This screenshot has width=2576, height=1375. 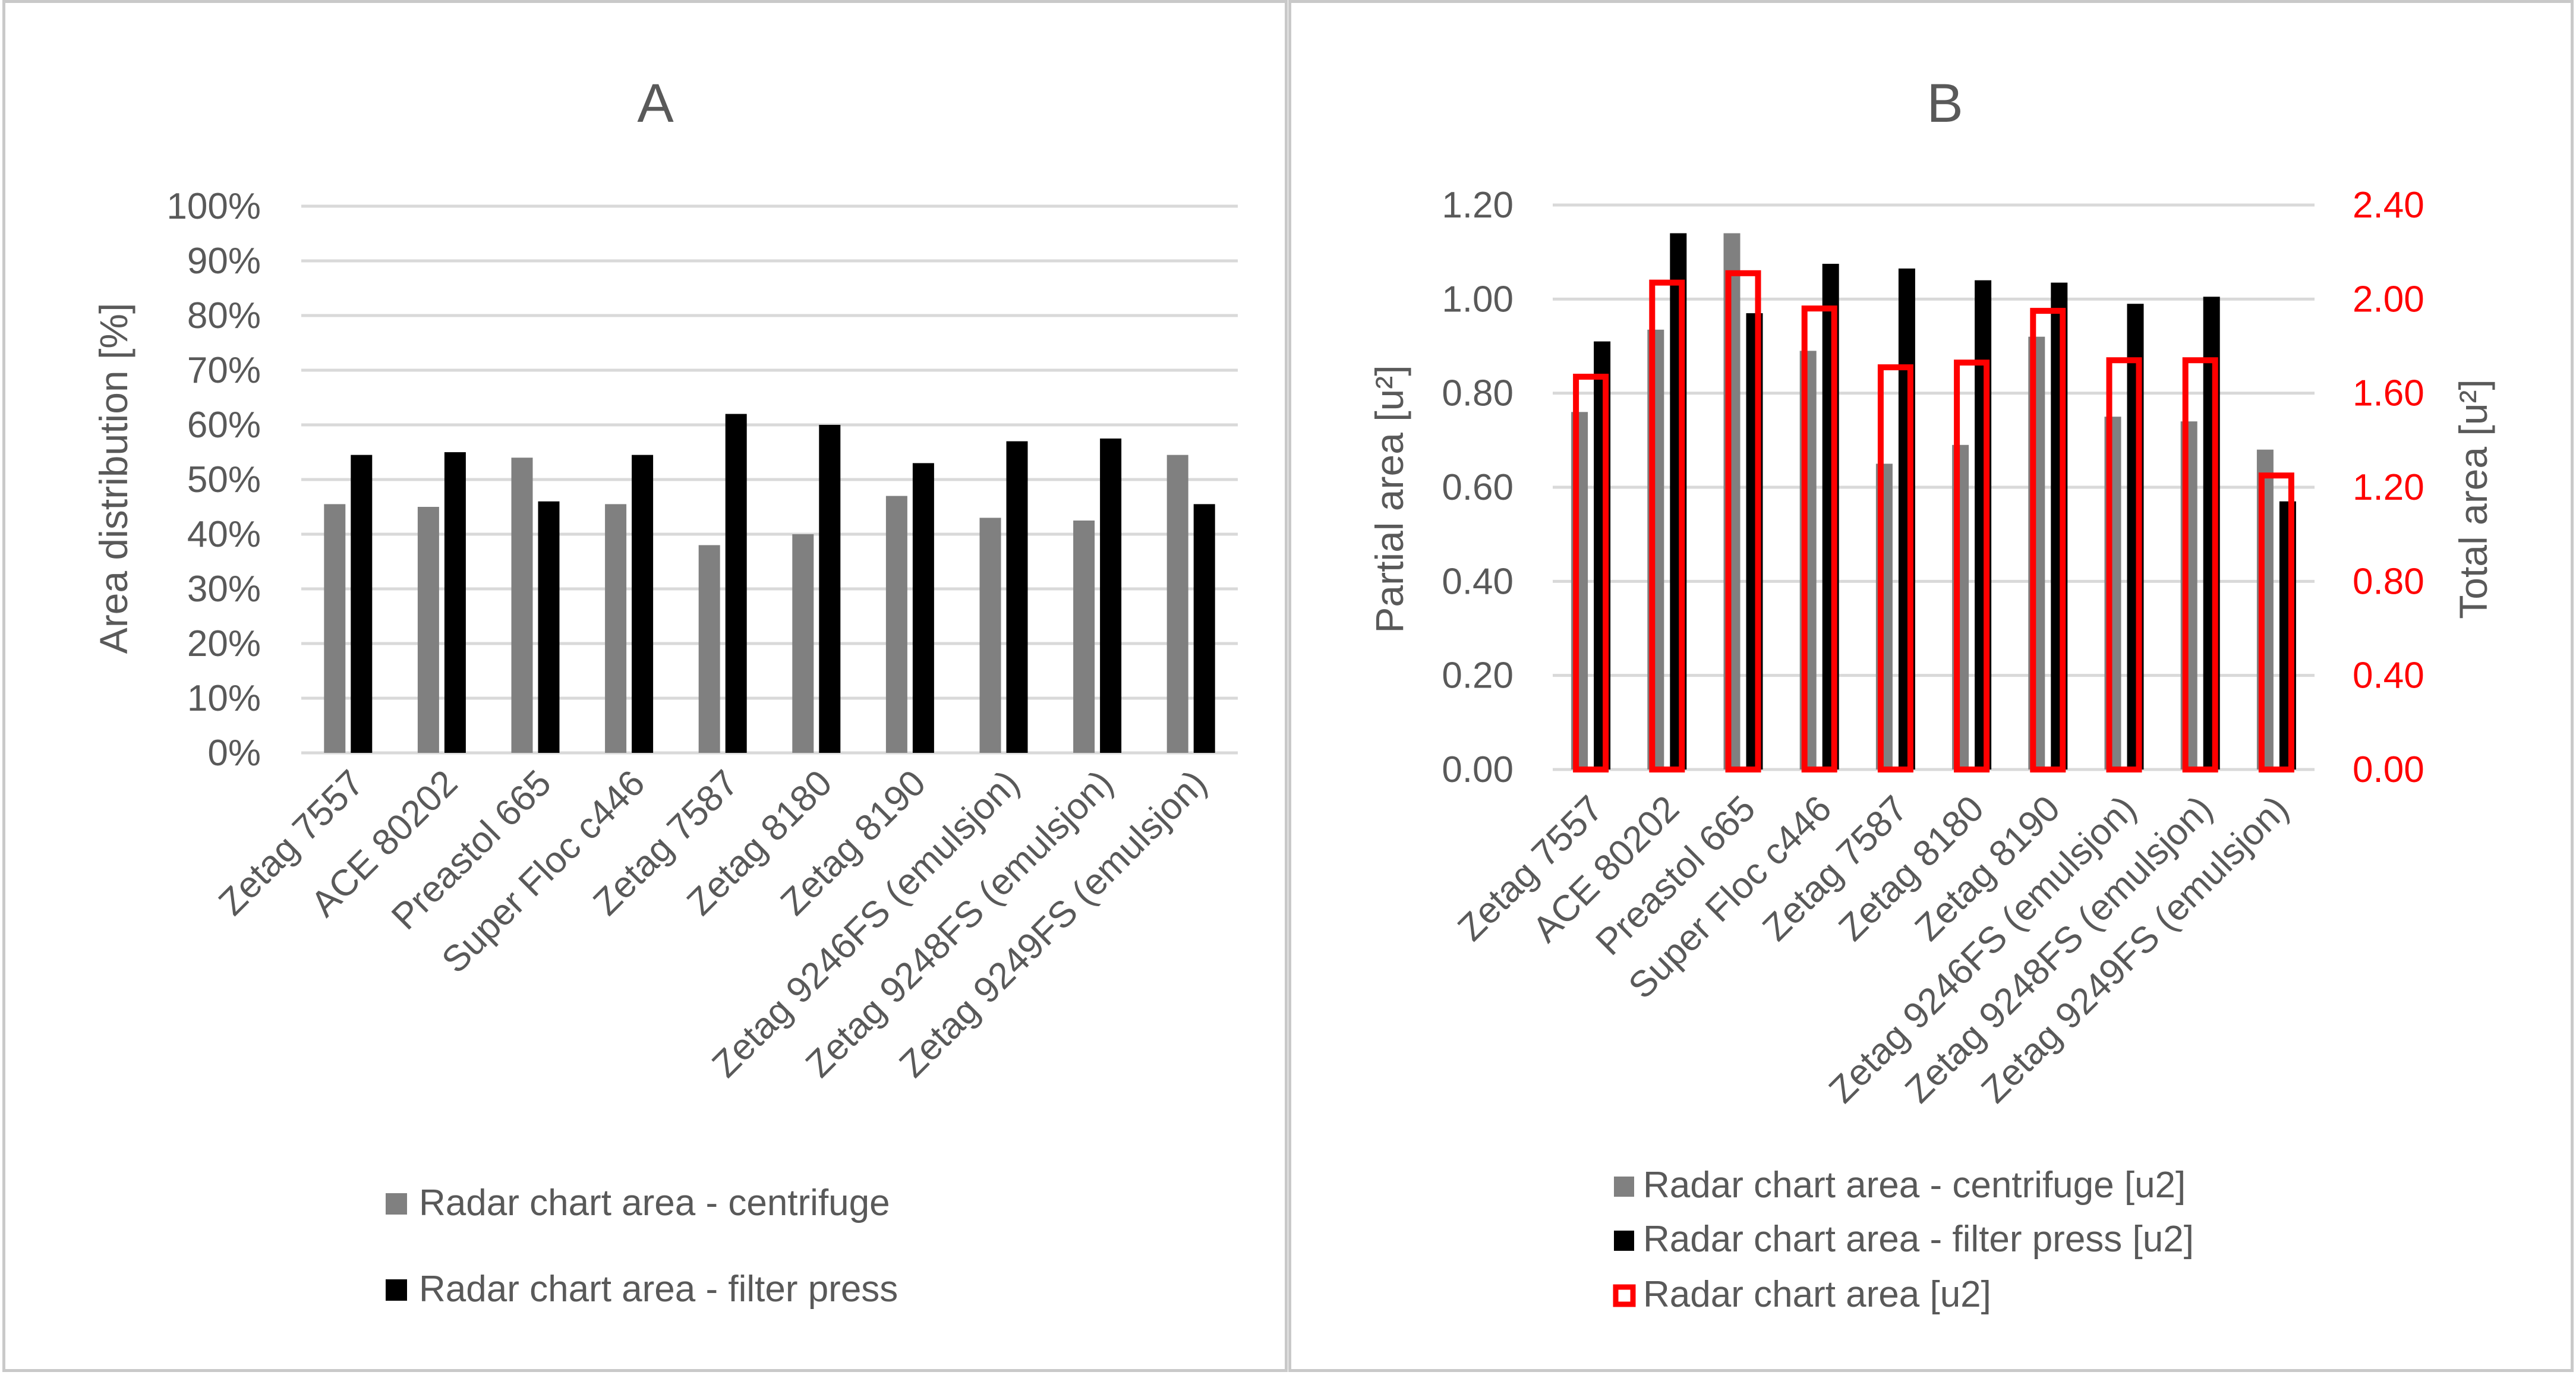 I want to click on chart-b-y-tick-label: 0.20, so click(x=1478, y=676).